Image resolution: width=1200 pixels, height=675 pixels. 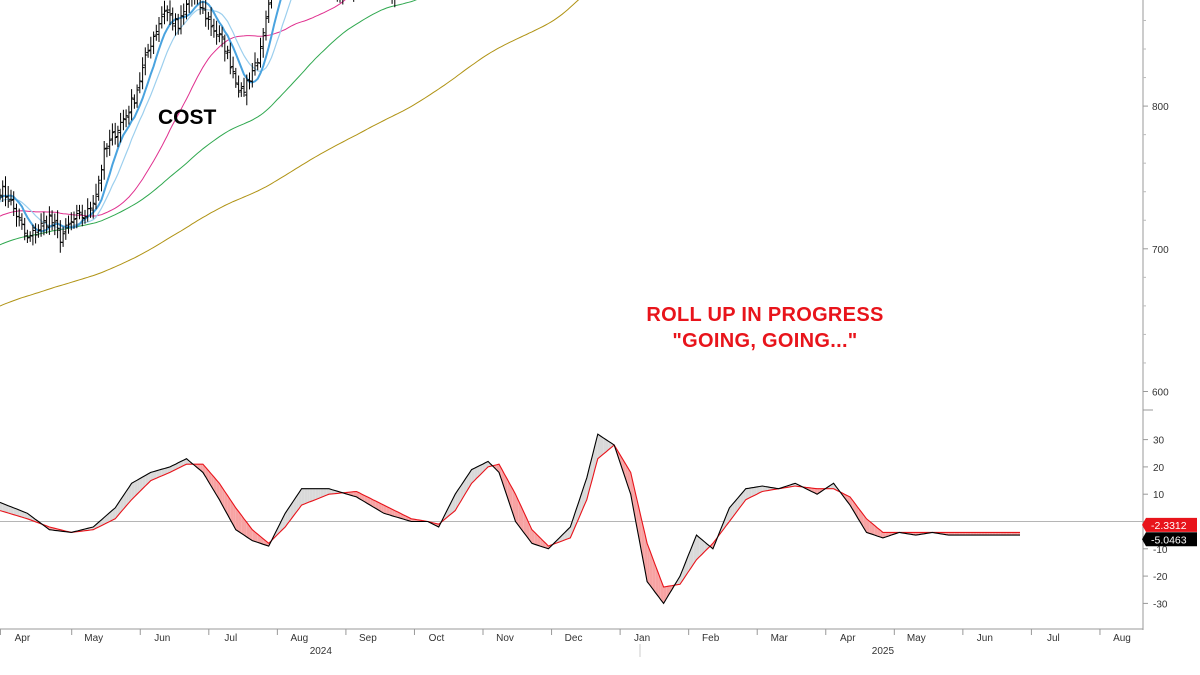 What do you see at coordinates (187, 117) in the screenshot?
I see `chart-title: COST` at bounding box center [187, 117].